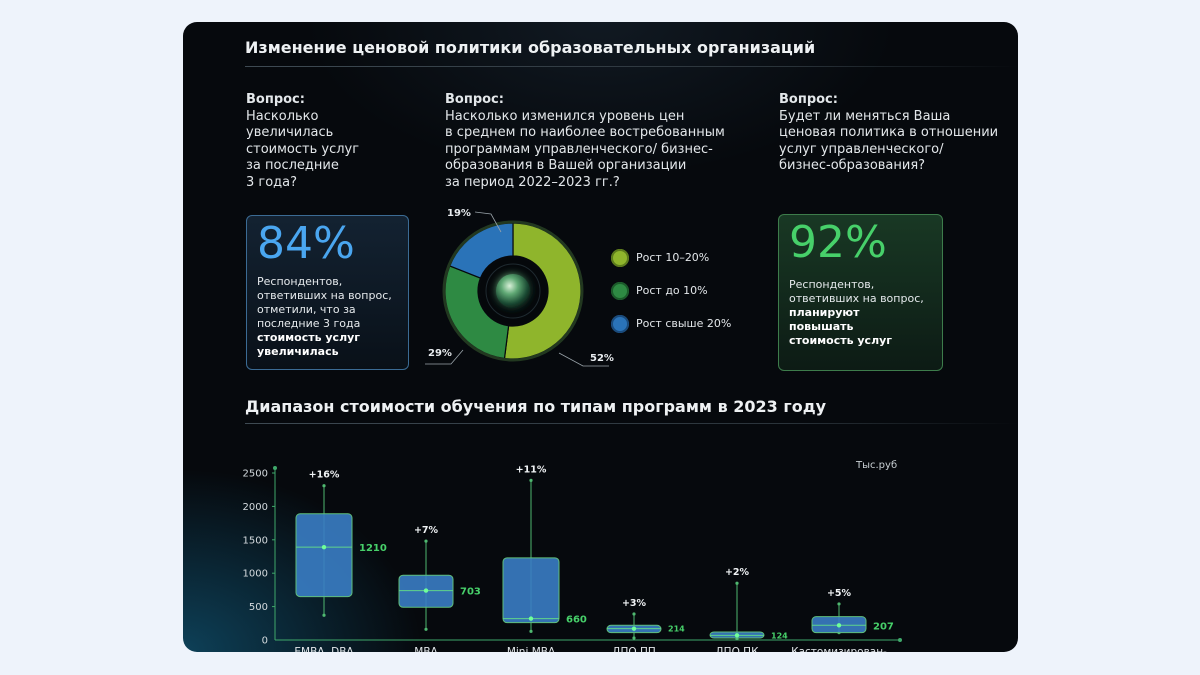 The height and width of the screenshot is (675, 1200). What do you see at coordinates (306, 309) in the screenshot?
I see `stat-line: отметили, что за` at bounding box center [306, 309].